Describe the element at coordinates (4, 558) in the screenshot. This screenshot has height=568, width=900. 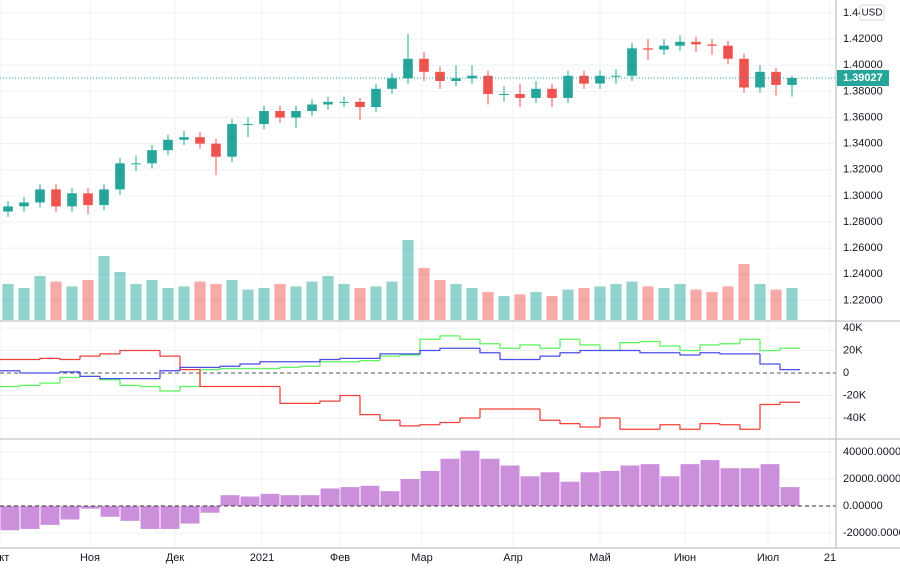
I see `x-tick-label: Окт` at that location.